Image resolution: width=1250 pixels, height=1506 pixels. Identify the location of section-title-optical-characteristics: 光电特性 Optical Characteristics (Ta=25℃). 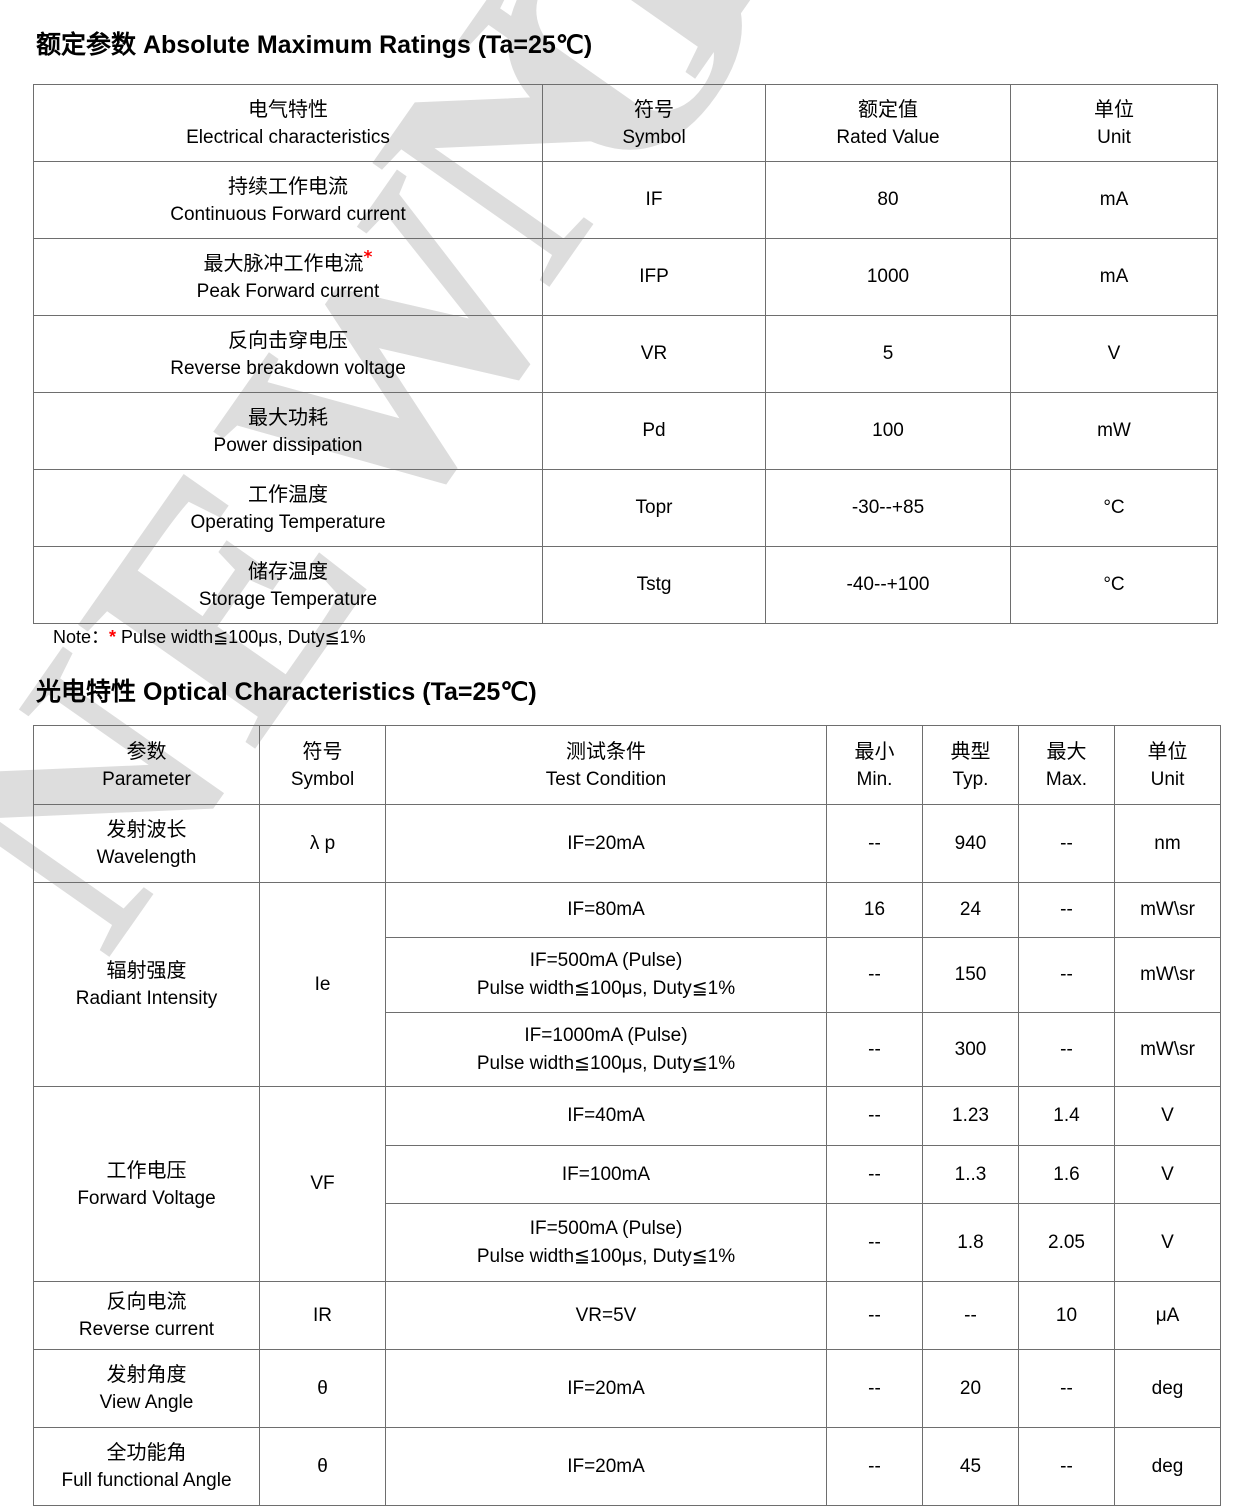
(286, 692).